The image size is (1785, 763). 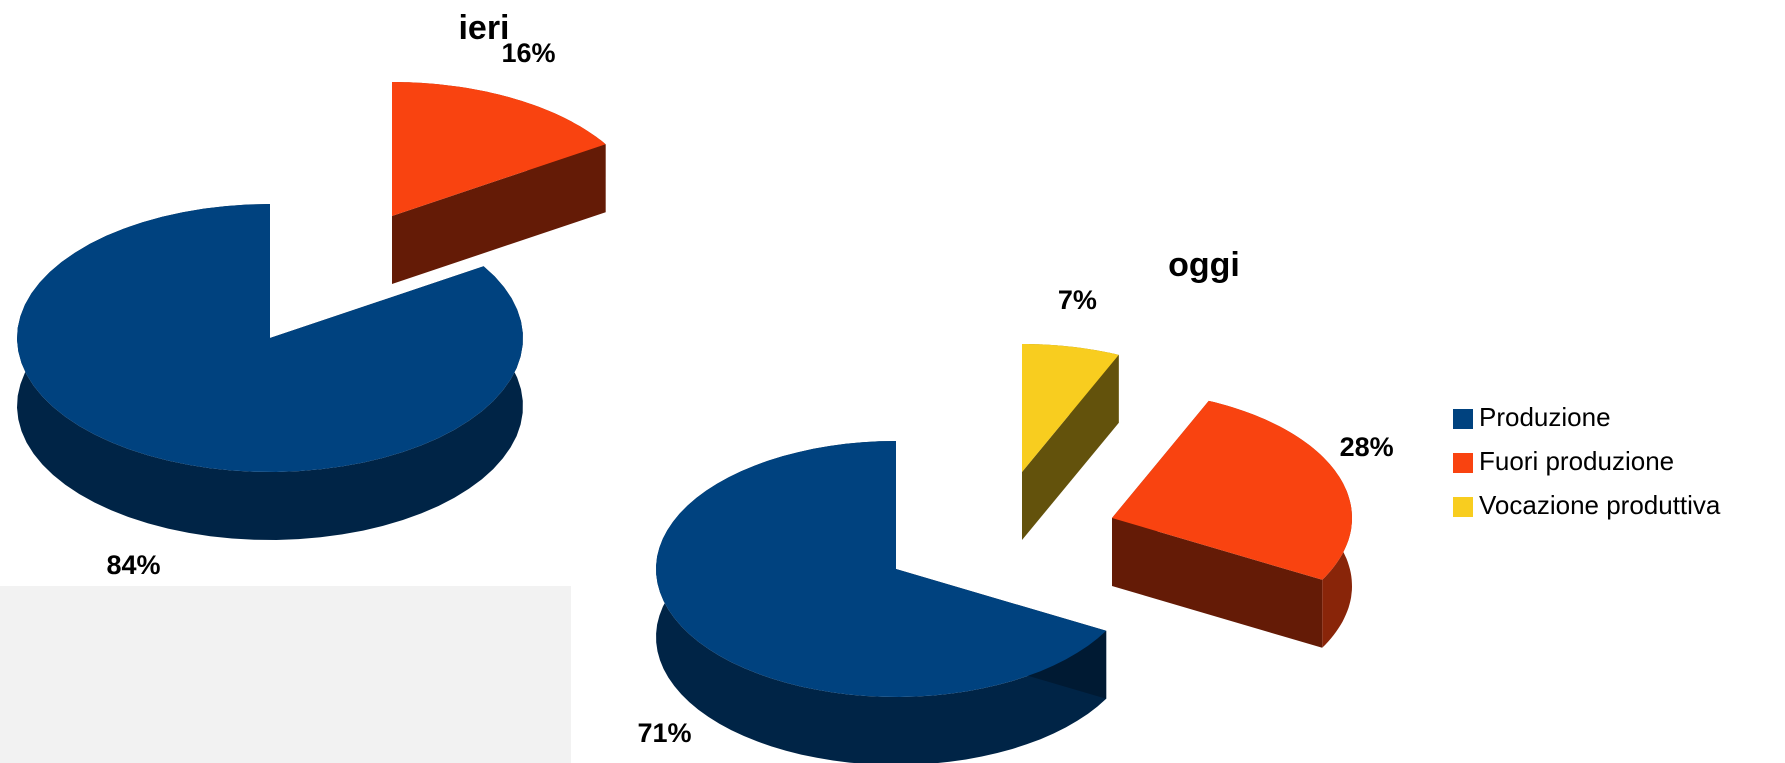 What do you see at coordinates (665, 733) in the screenshot?
I see `data-label: 71%` at bounding box center [665, 733].